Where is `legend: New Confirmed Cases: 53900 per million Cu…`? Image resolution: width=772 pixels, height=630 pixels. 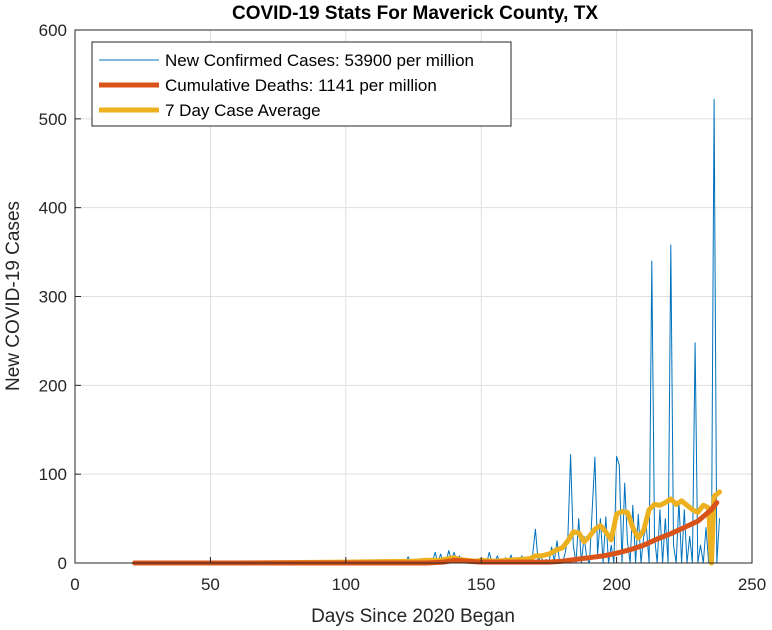
legend: New Confirmed Cases: 53900 per million Cu… is located at coordinates (301, 84).